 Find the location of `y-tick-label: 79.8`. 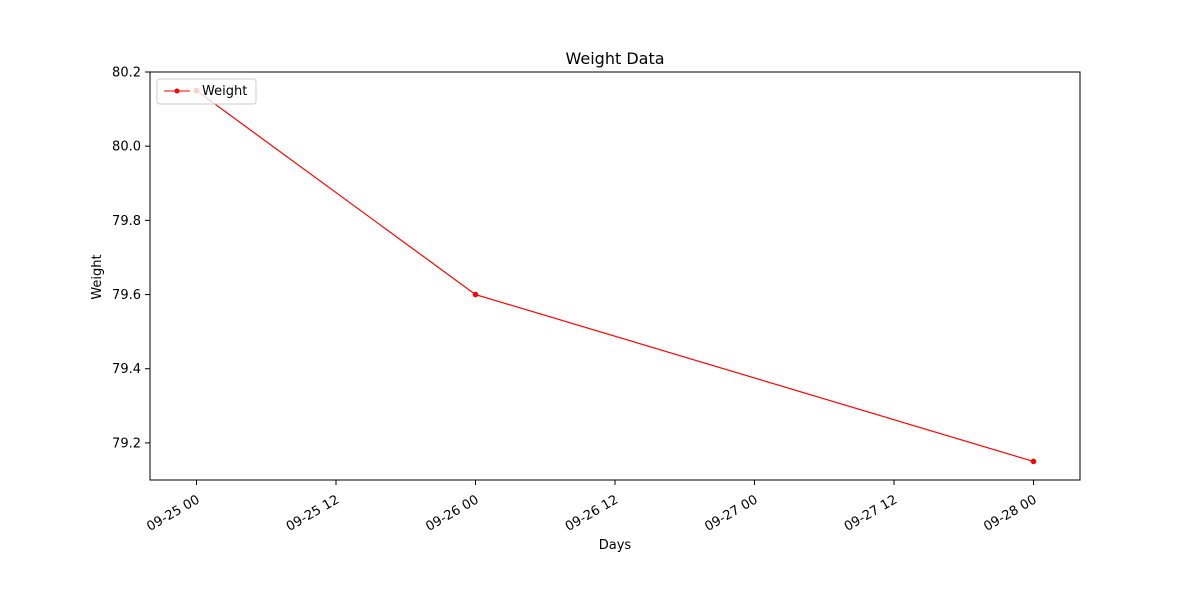

y-tick-label: 79.8 is located at coordinates (126, 221).